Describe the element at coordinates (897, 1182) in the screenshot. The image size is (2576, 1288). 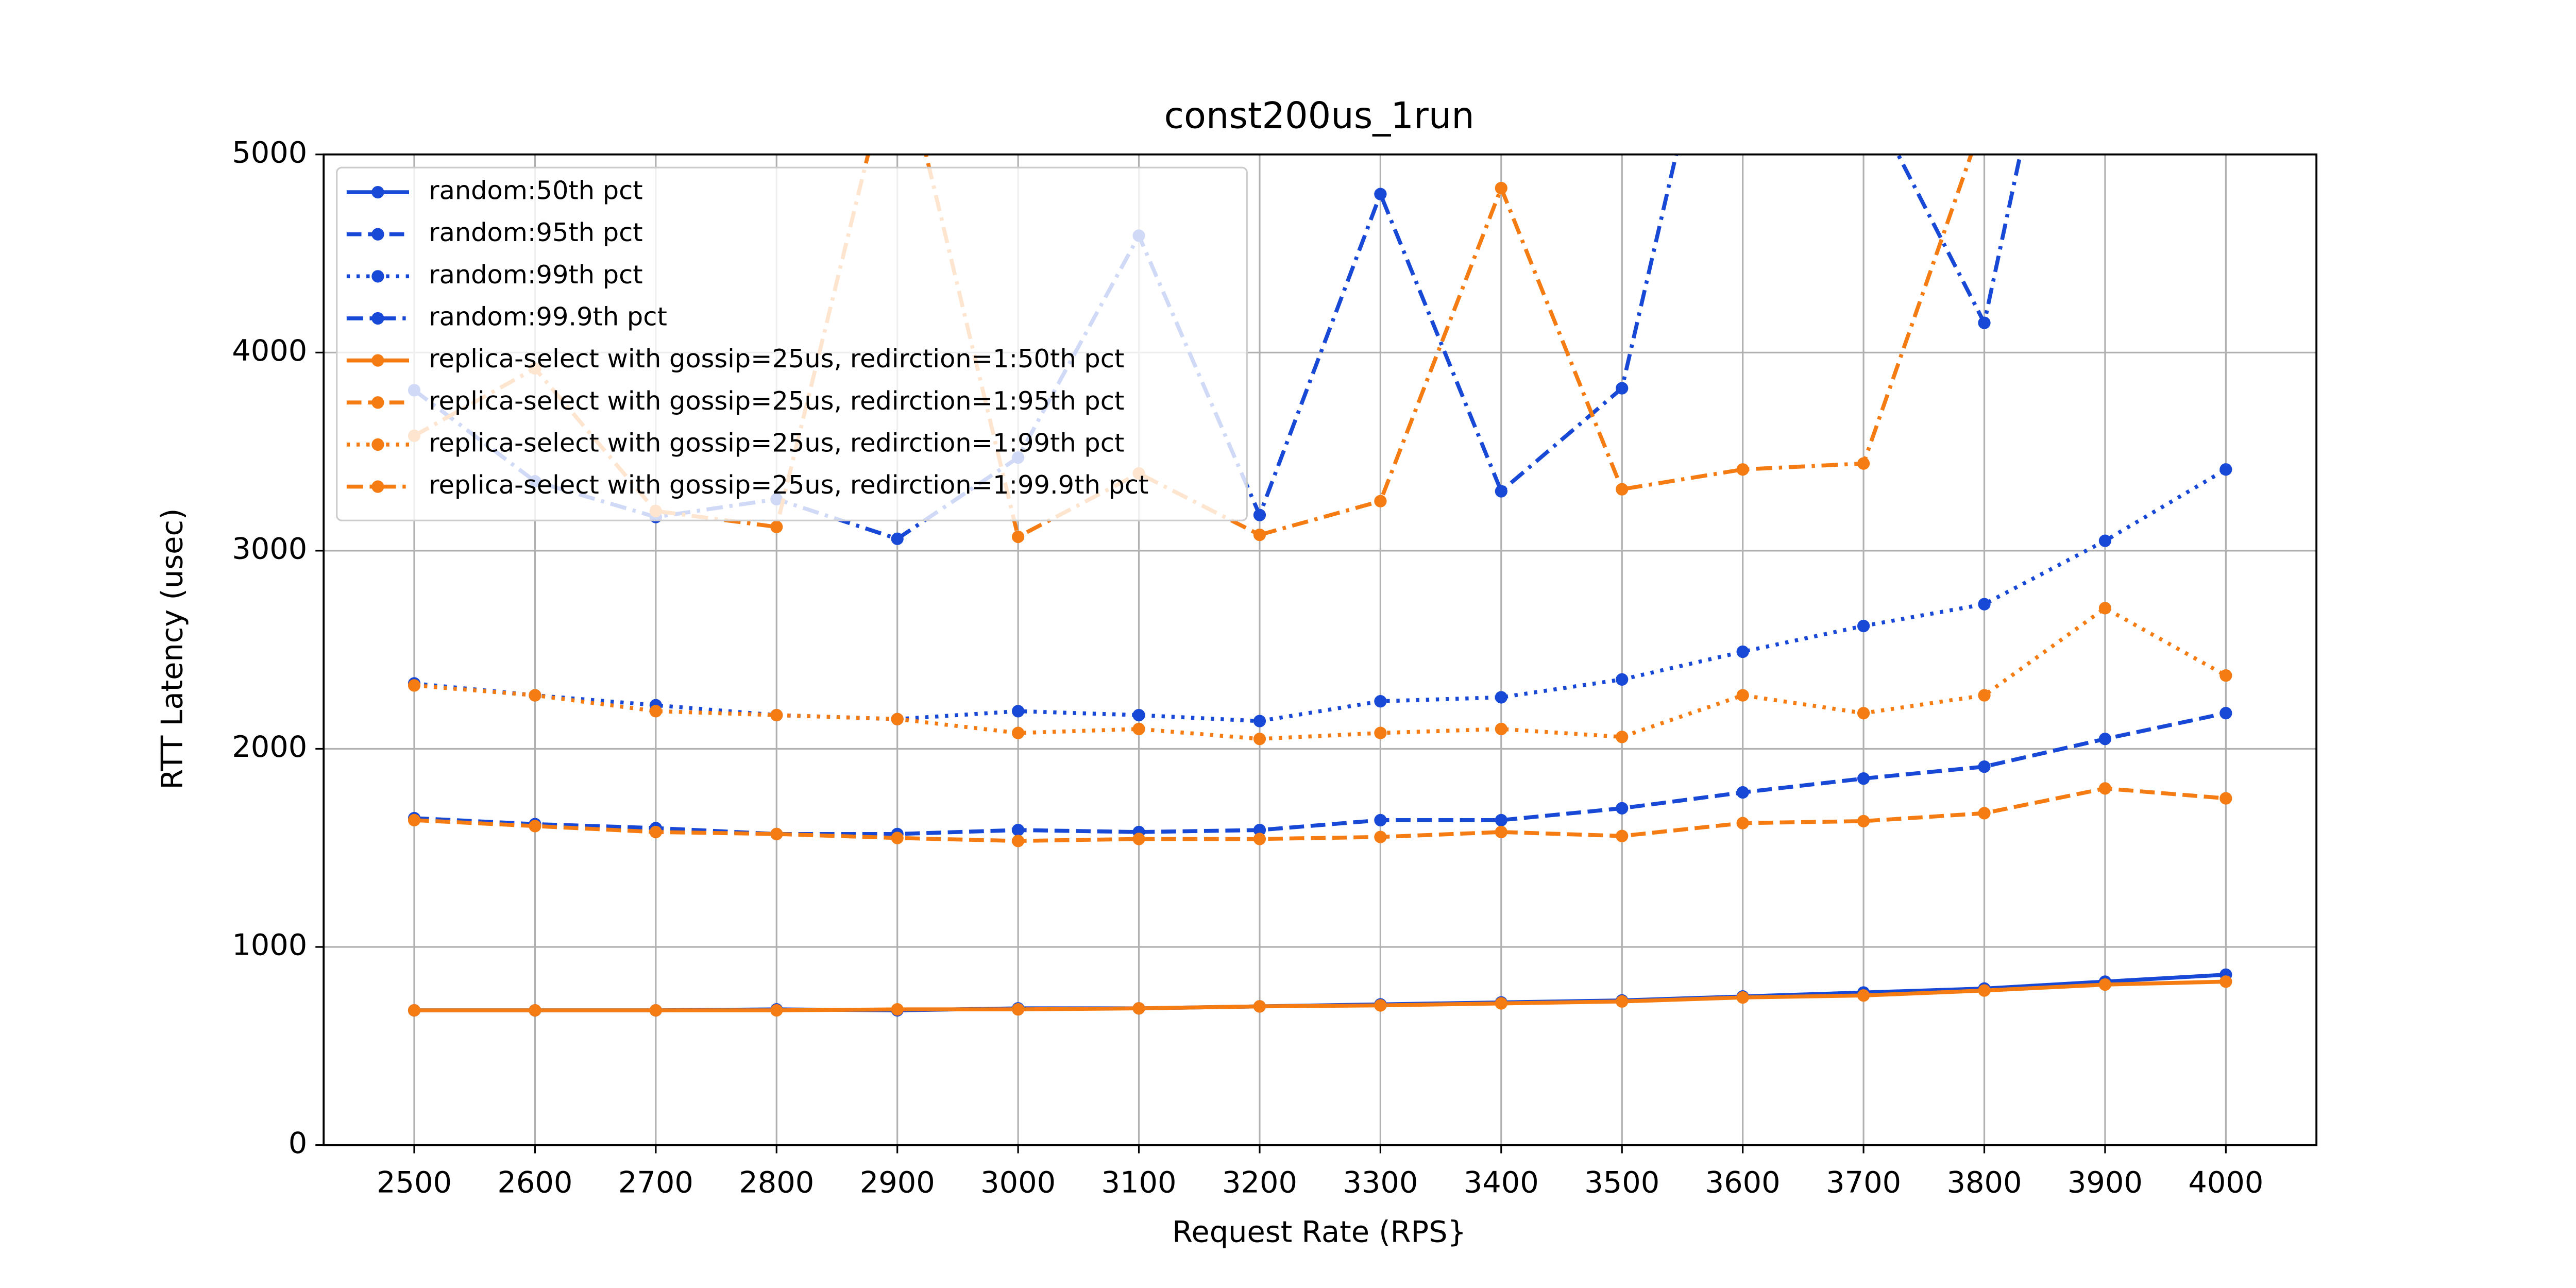
I see `x-tick-label: 2900` at that location.